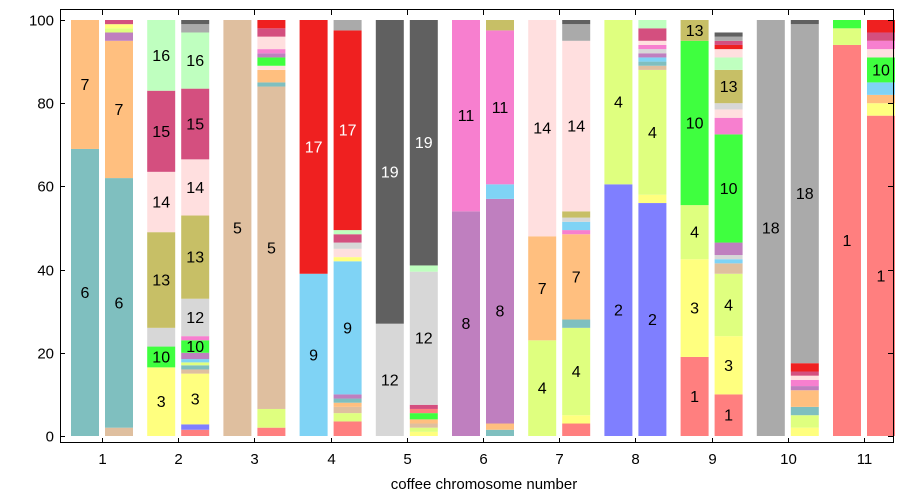 This screenshot has height=494, width=908. I want to click on x-tick-label: 8, so click(635, 459).